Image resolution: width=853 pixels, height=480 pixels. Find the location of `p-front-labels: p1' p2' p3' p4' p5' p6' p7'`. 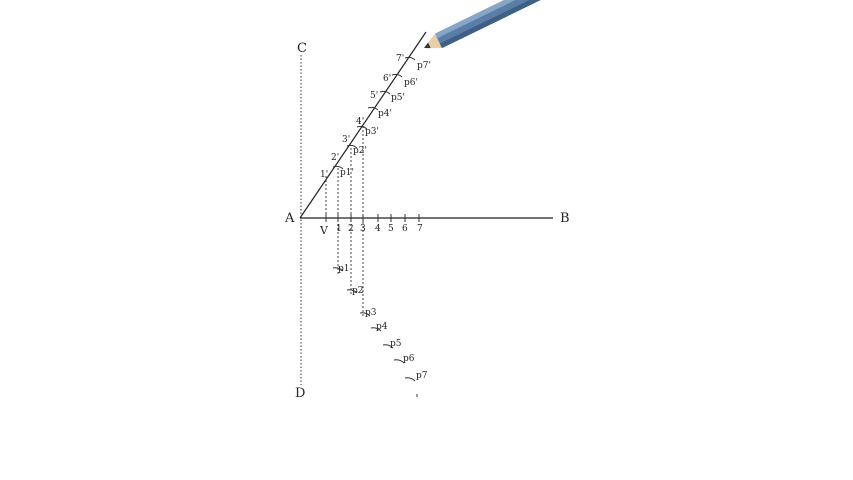

p-front-labels: p1' p2' p3' p4' p5' p6' p7' is located at coordinates (385, 119).